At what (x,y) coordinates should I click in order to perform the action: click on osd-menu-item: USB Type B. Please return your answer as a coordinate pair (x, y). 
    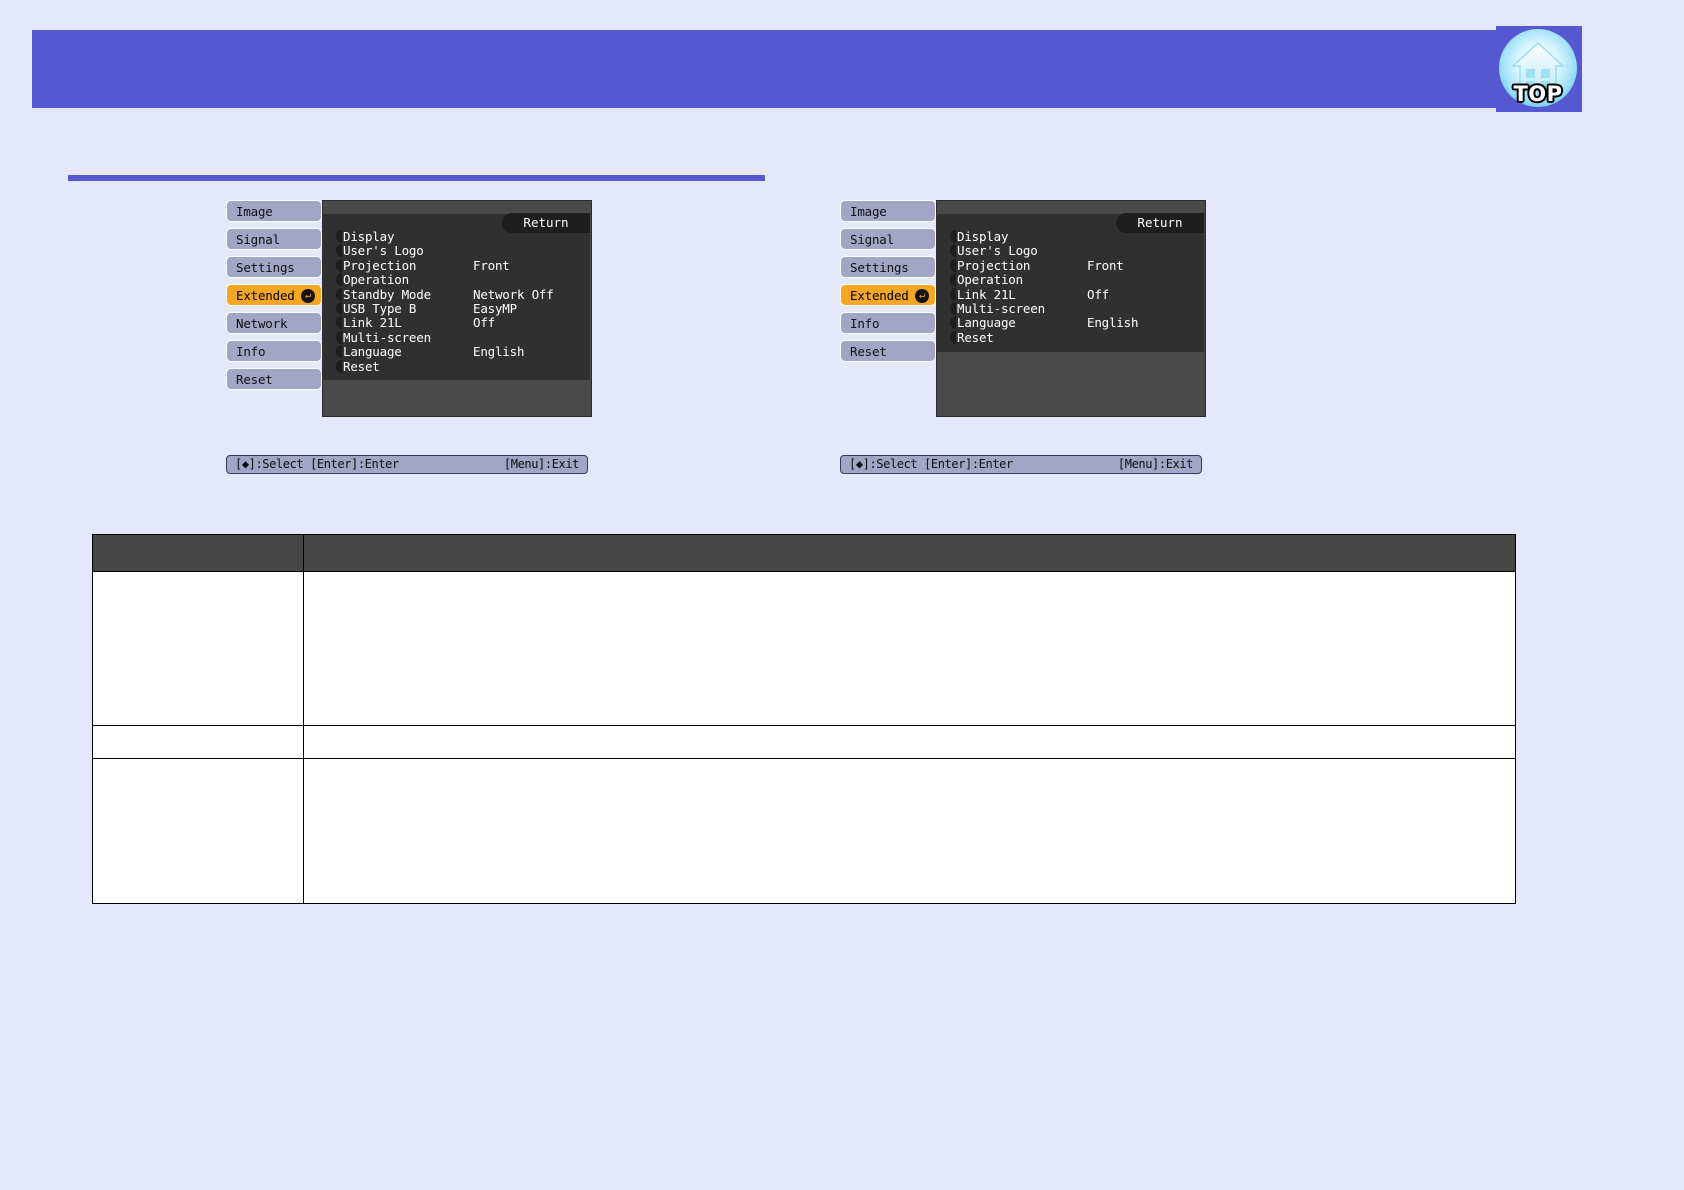
    Looking at the image, I should click on (376, 308).